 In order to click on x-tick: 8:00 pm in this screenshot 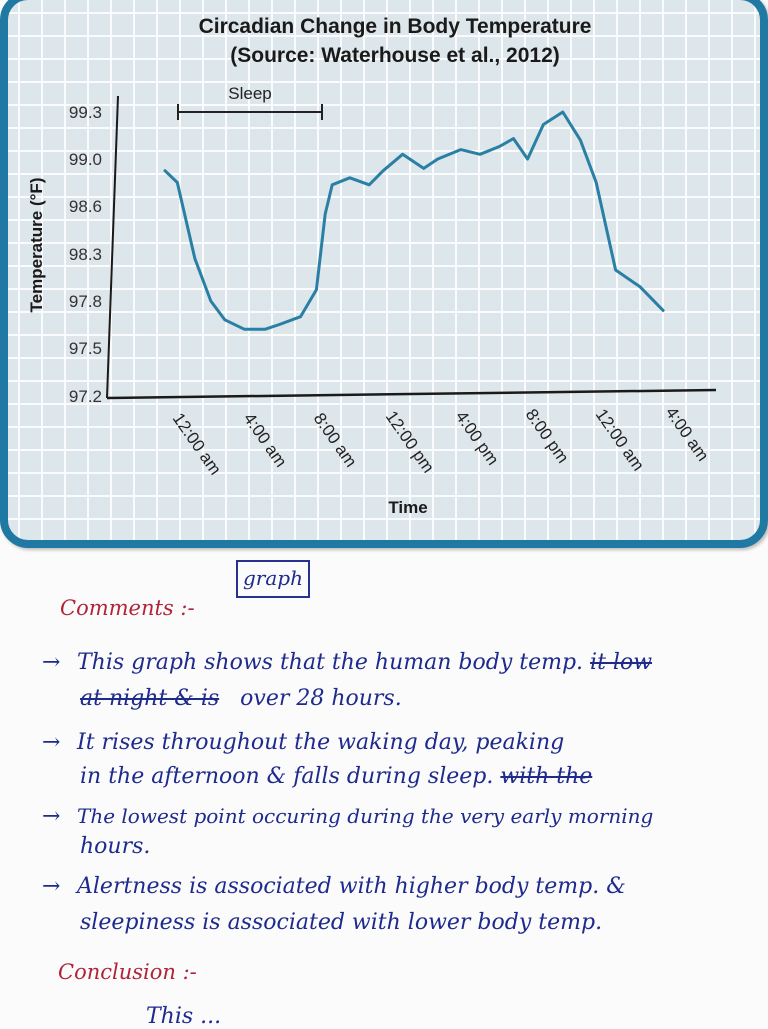, I will do `click(547, 435)`.